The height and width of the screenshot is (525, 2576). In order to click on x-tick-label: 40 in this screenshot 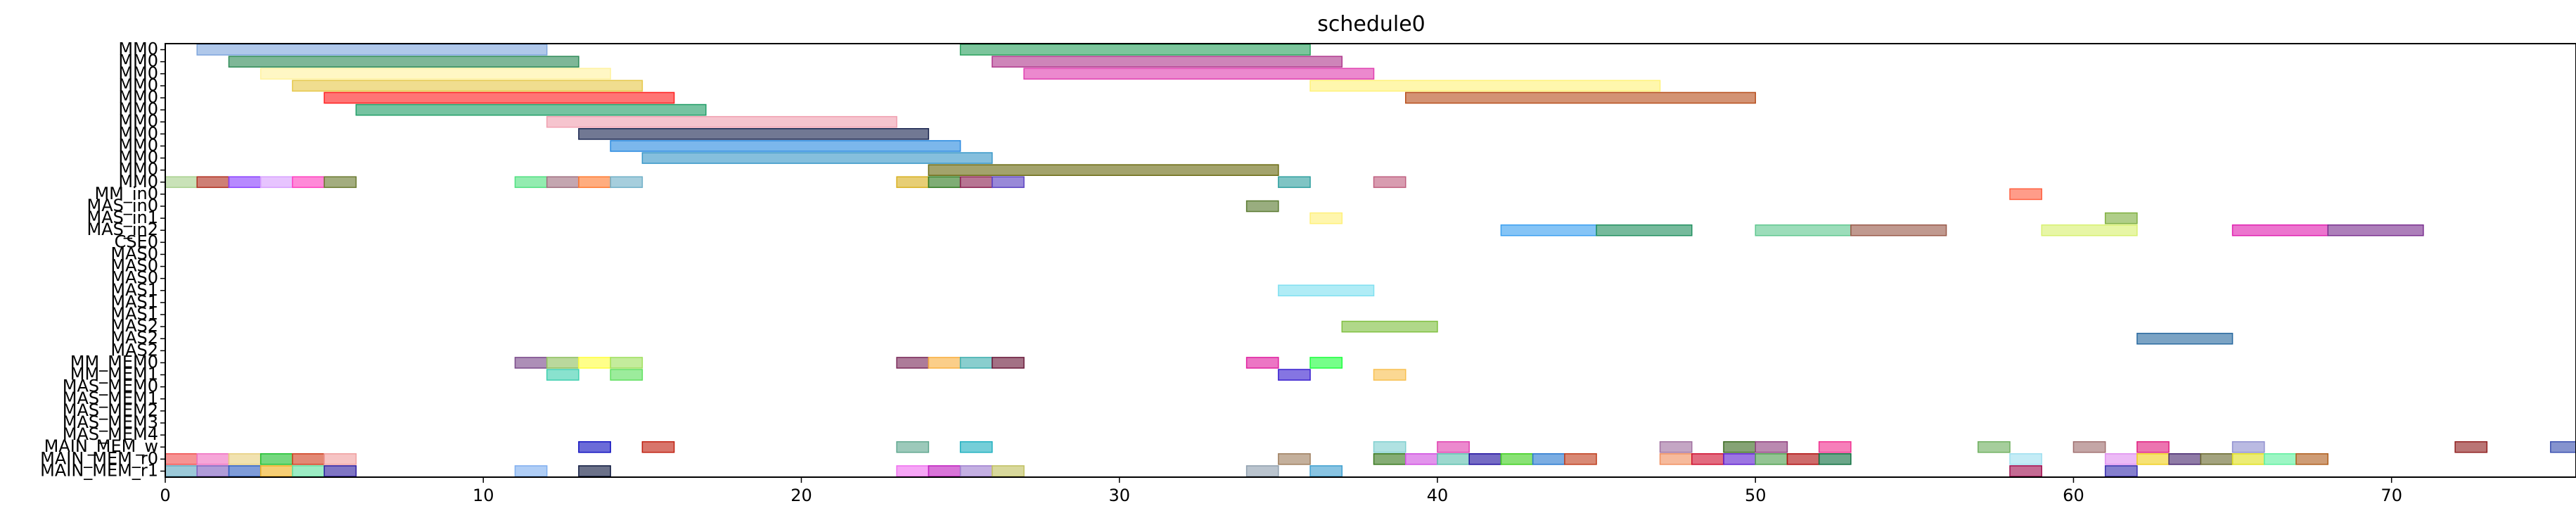, I will do `click(1438, 495)`.